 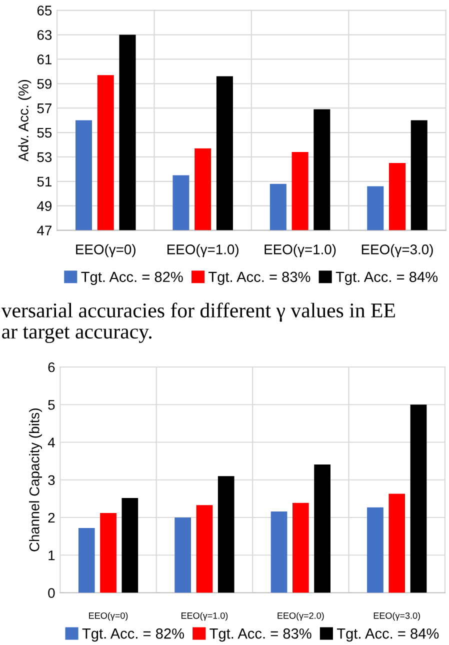 I want to click on y-tick-label: 4, so click(x=51, y=443).